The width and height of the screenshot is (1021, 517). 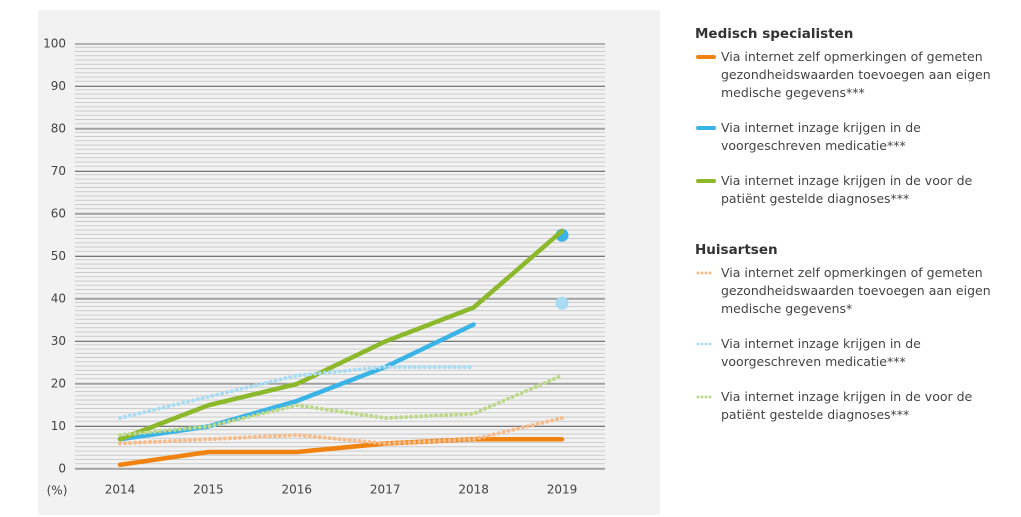 I want to click on x-tick-label: 2019, so click(x=562, y=490).